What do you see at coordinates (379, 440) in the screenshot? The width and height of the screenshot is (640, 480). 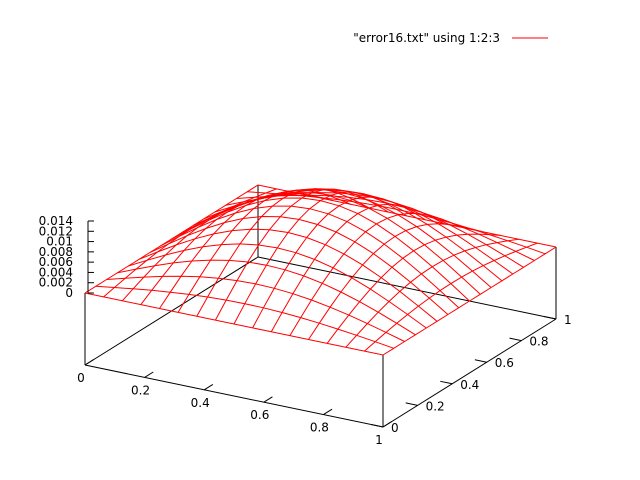 I see `x-tick-label: 1` at bounding box center [379, 440].